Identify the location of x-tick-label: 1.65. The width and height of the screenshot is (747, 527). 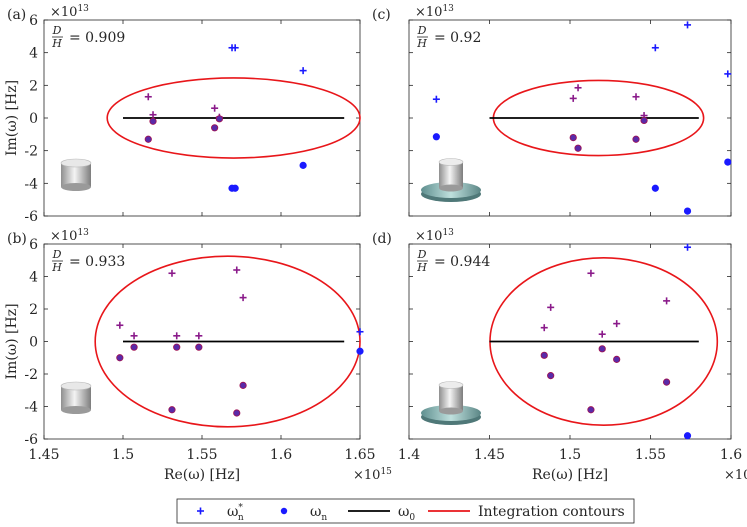
(359, 455).